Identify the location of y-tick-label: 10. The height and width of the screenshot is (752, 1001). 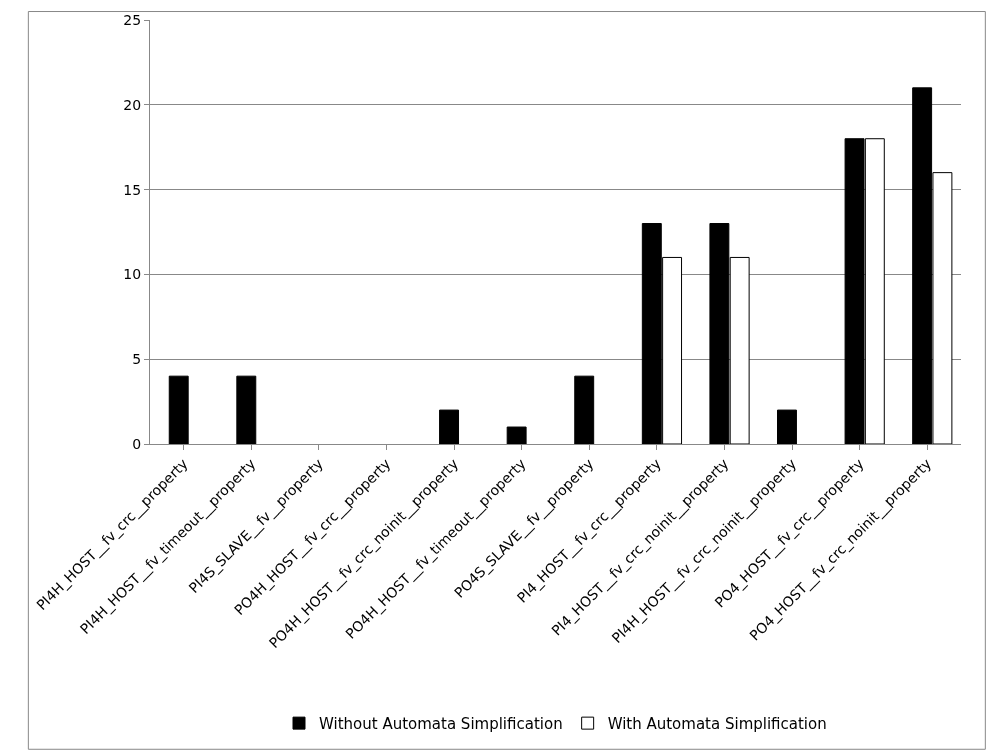
(132, 274).